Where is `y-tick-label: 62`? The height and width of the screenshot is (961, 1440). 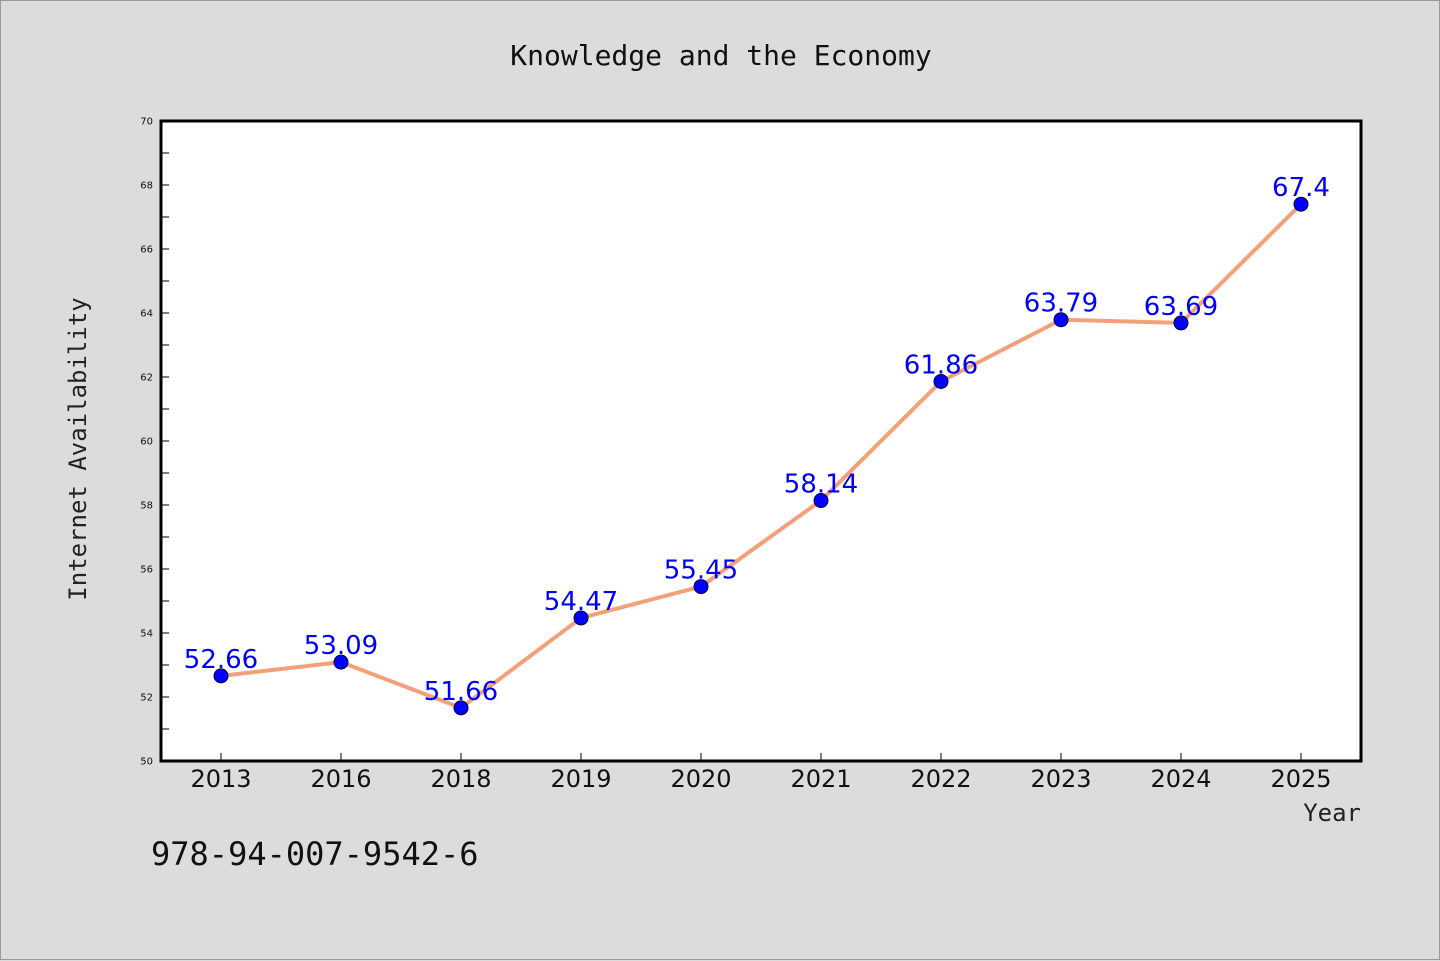
y-tick-label: 62 is located at coordinates (146, 378).